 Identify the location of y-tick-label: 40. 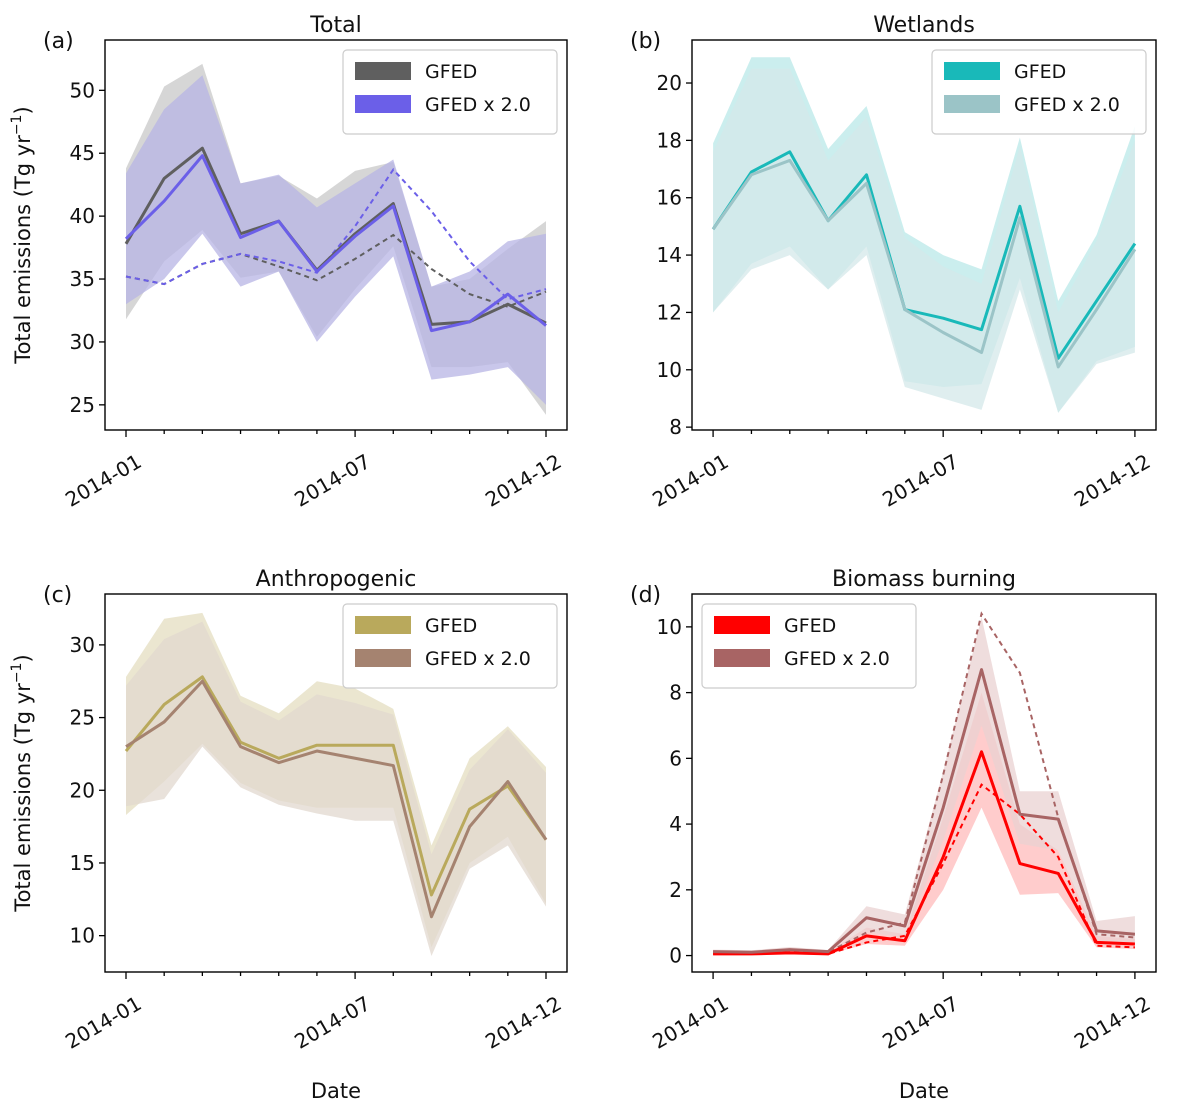
(82, 216).